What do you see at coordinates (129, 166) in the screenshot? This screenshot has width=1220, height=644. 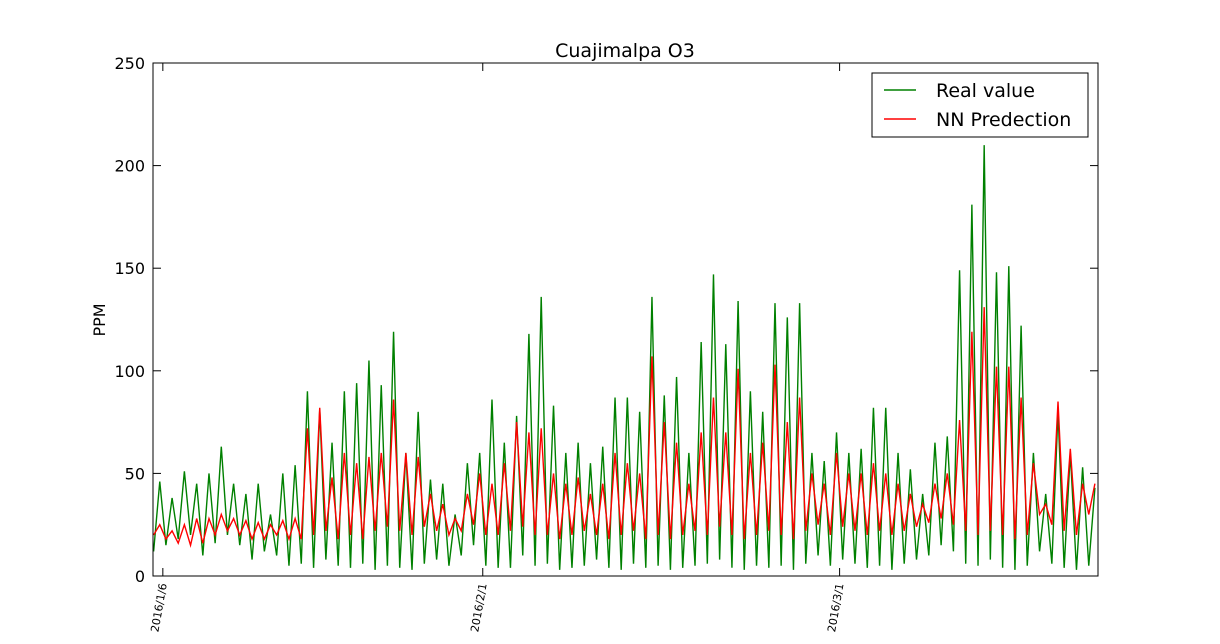 I see `y-tick-label: 200` at bounding box center [129, 166].